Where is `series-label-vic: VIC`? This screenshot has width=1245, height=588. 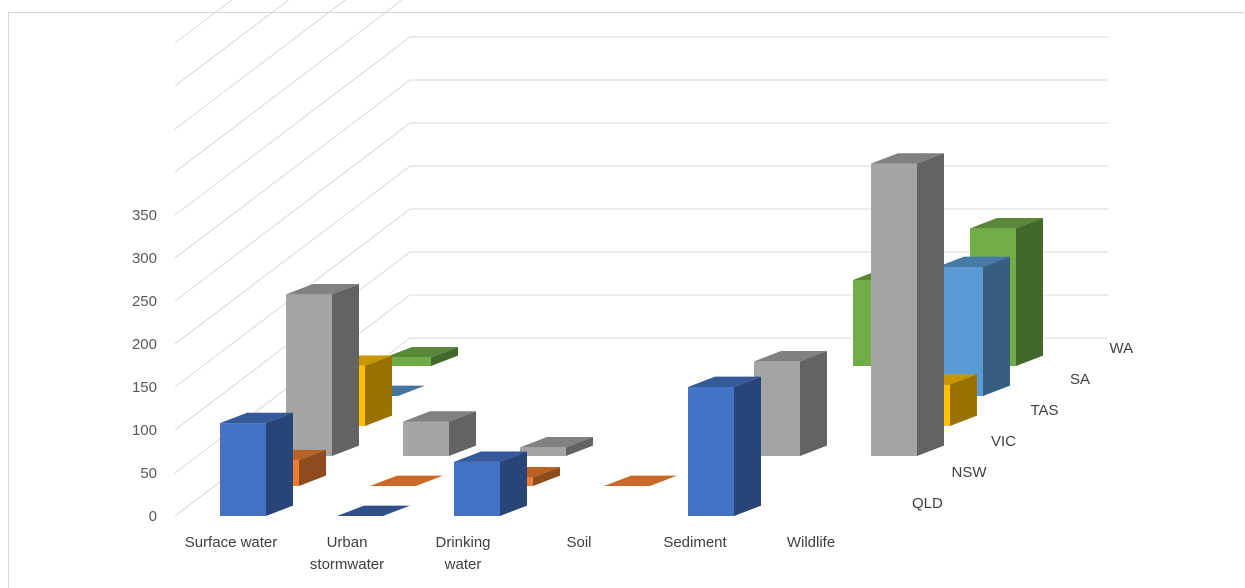
series-label-vic: VIC is located at coordinates (1003, 441).